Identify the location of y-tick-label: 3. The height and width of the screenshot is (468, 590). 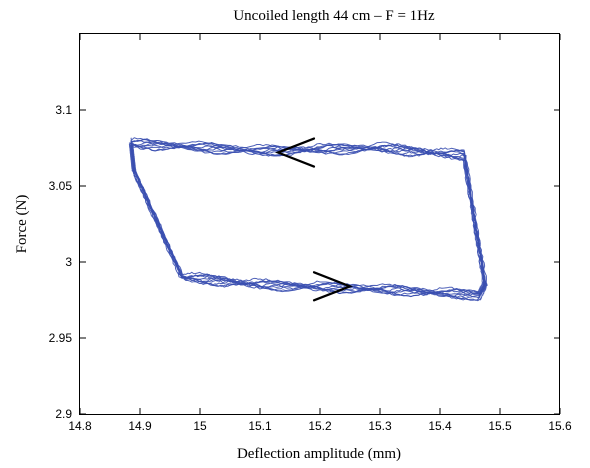
(68, 262).